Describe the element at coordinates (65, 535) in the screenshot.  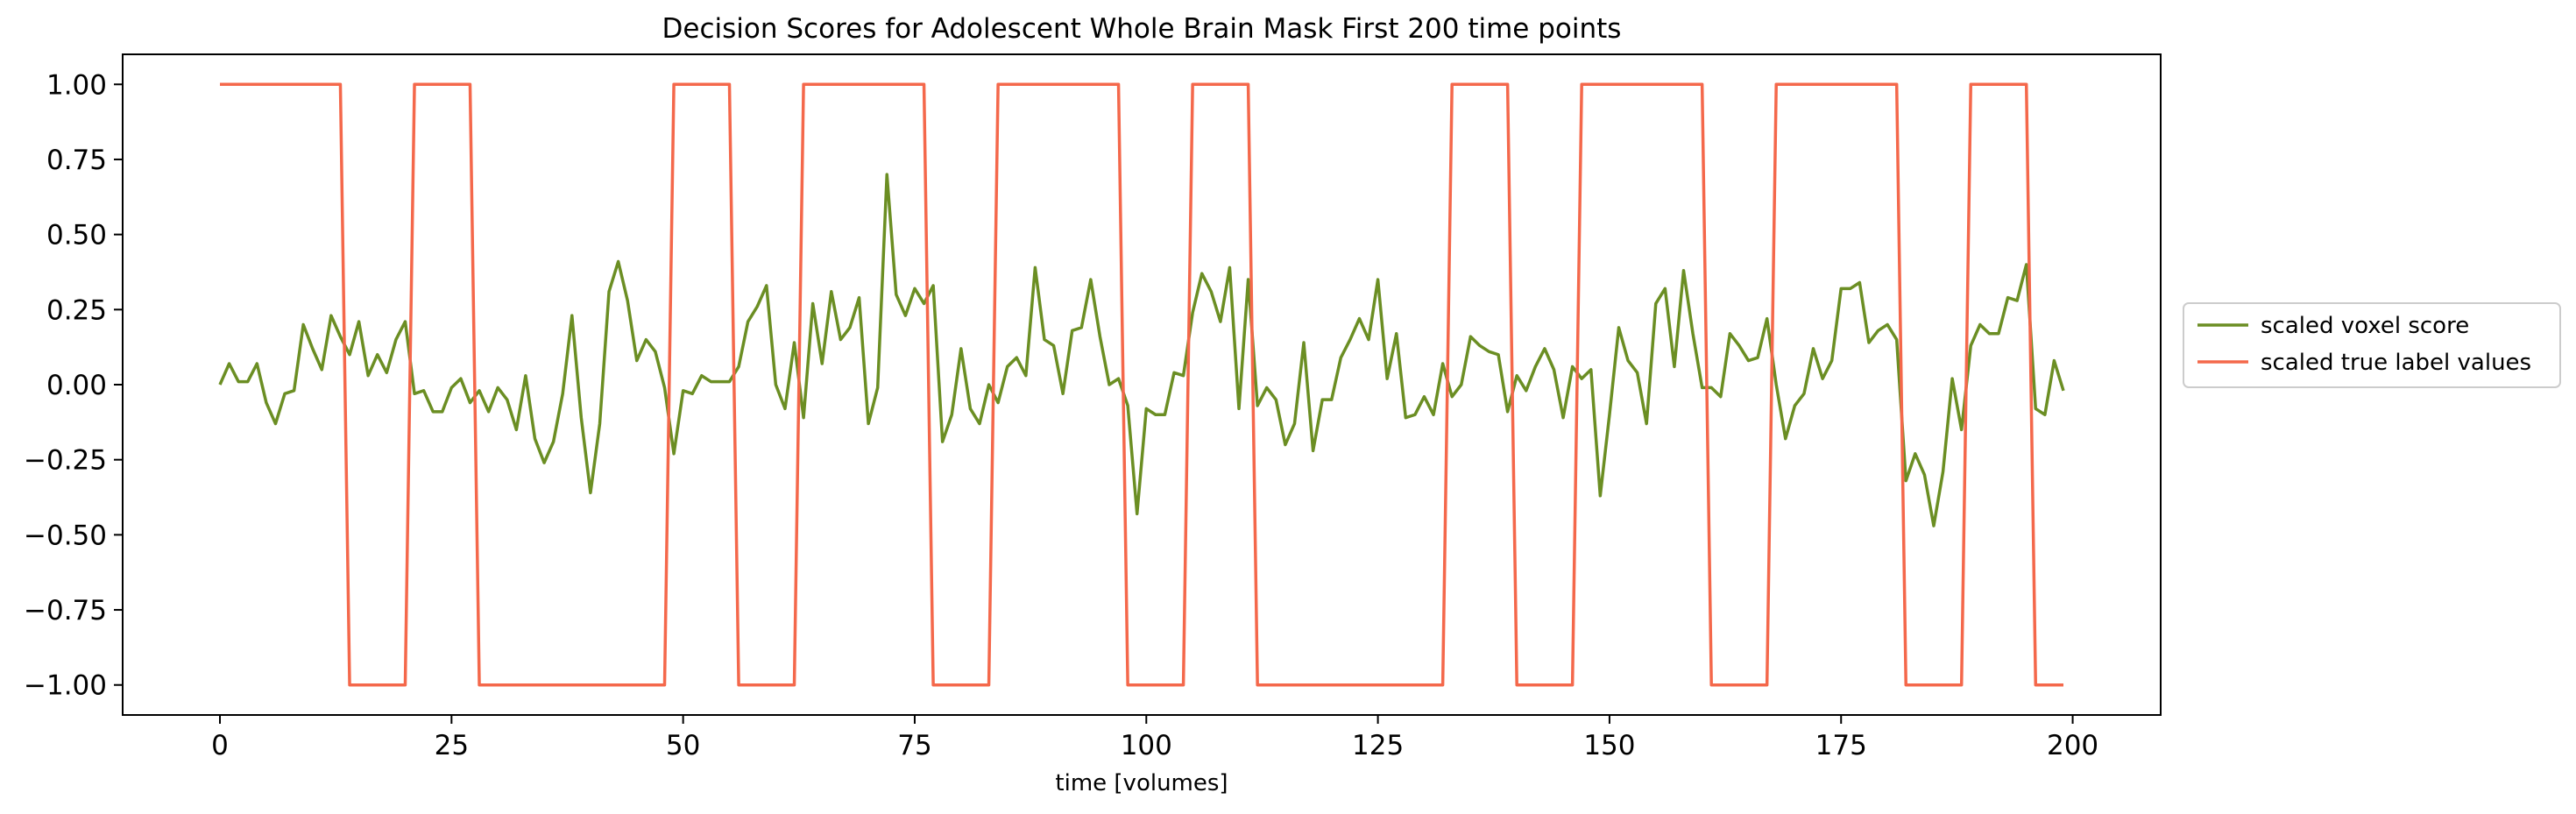
I see `y-tick-label: −0.50` at that location.